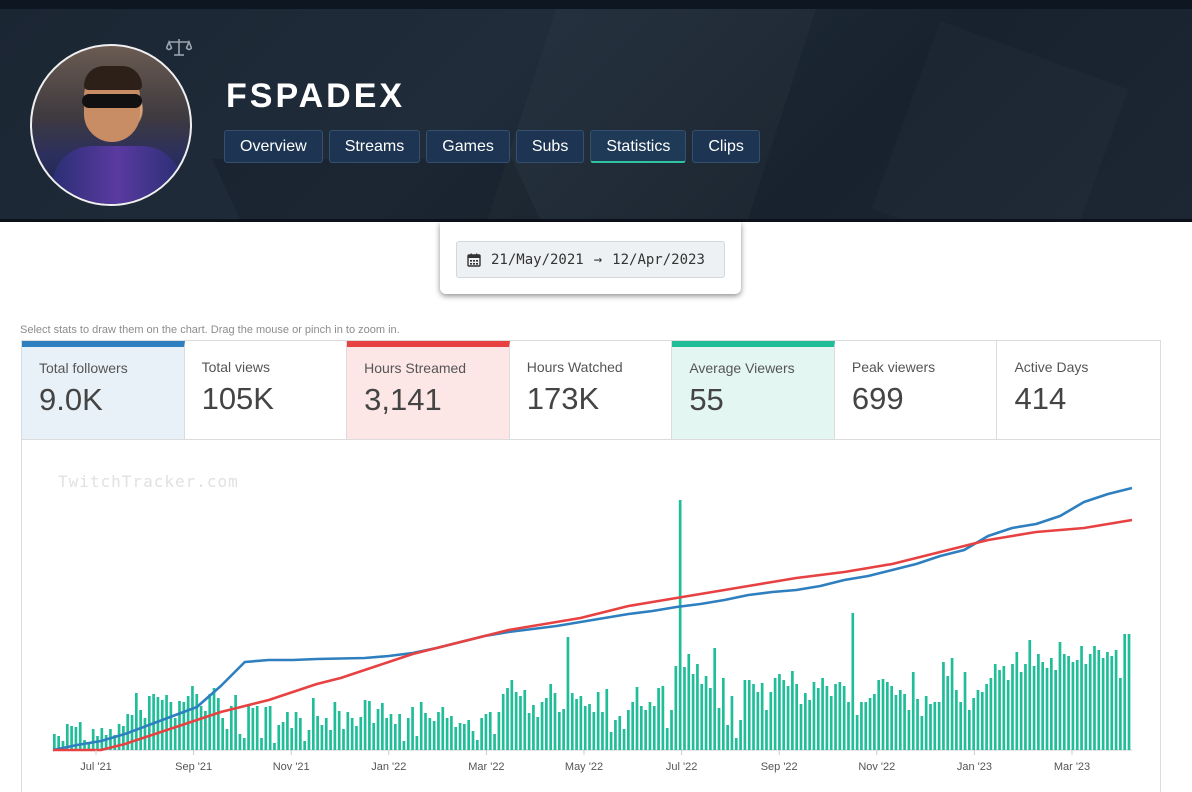 This screenshot has height=792, width=1192. Describe the element at coordinates (753, 390) in the screenshot. I see `stat-average-viewers: Average Viewers 55` at that location.